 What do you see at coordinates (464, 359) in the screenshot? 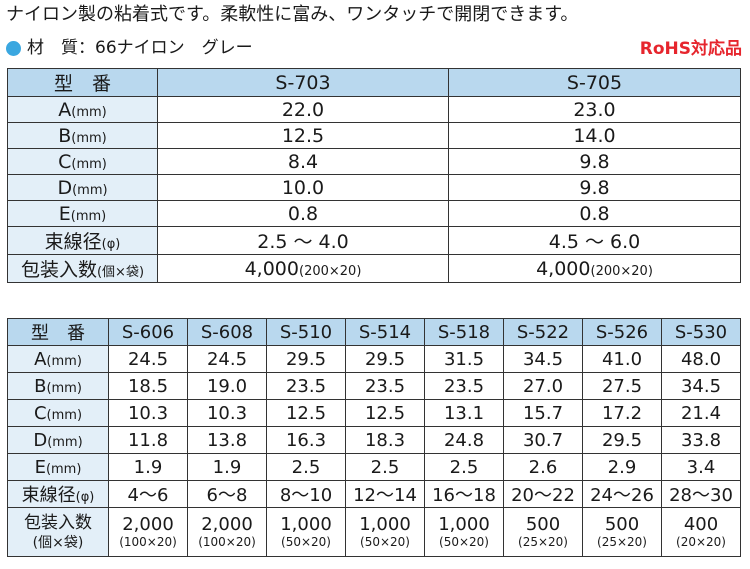
I see `cell: 31.5` at bounding box center [464, 359].